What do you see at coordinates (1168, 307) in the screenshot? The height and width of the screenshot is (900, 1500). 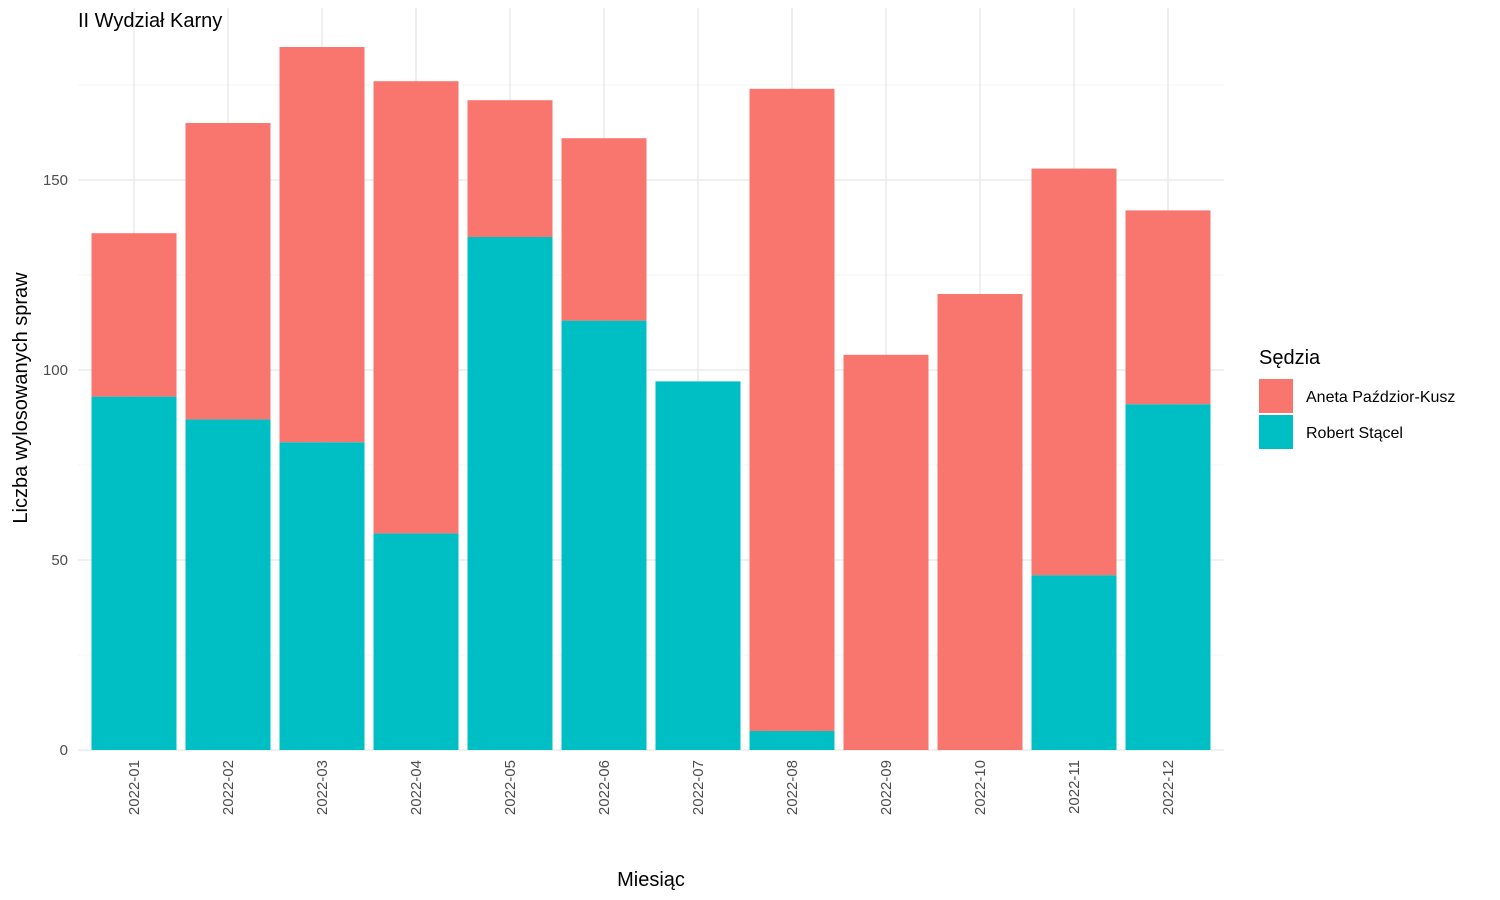 I see `bar-2022-12-aneta-pazdzior-kusz` at bounding box center [1168, 307].